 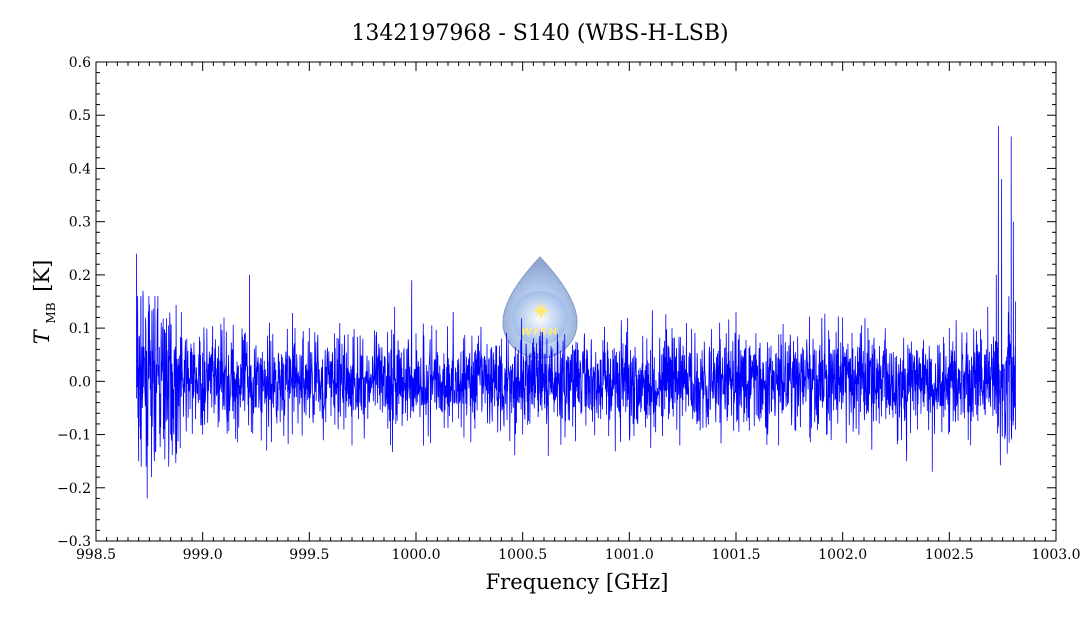 What do you see at coordinates (949, 555) in the screenshot?
I see `x-tick-label: 1002.5` at bounding box center [949, 555].